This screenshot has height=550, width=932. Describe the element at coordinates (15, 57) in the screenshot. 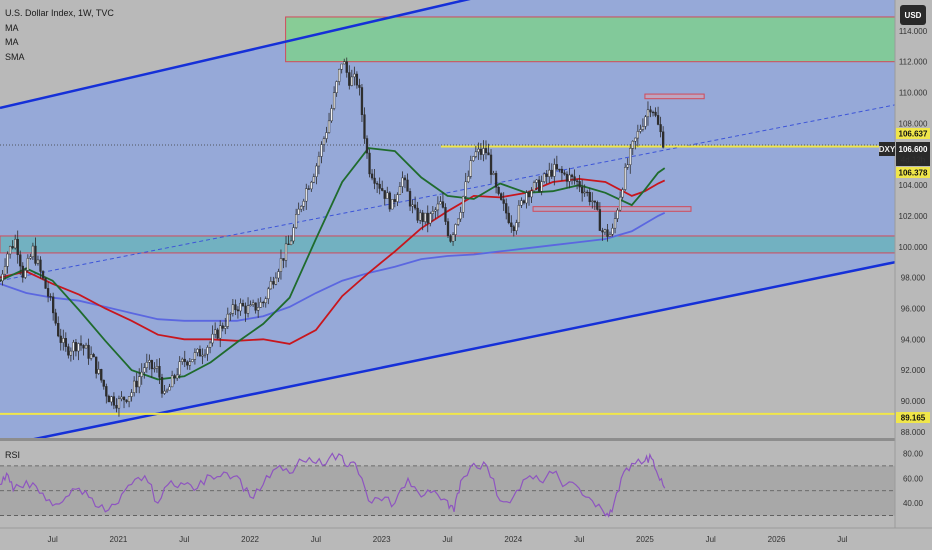

I see `legend-item-sma: SMA` at that location.